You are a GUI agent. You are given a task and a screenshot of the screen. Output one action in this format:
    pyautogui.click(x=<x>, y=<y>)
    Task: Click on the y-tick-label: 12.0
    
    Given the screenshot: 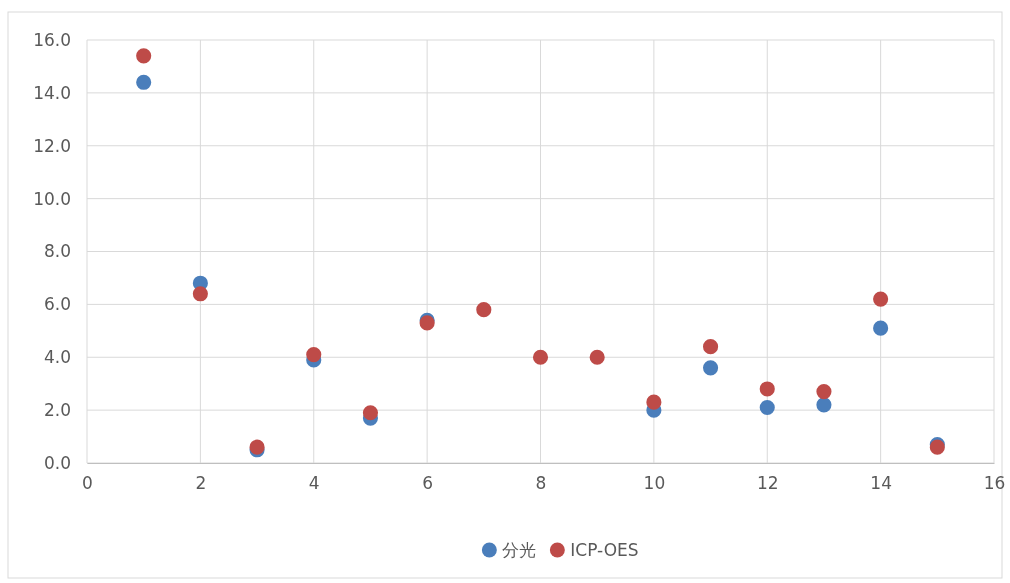 What is the action you would take?
    pyautogui.click(x=52, y=145)
    